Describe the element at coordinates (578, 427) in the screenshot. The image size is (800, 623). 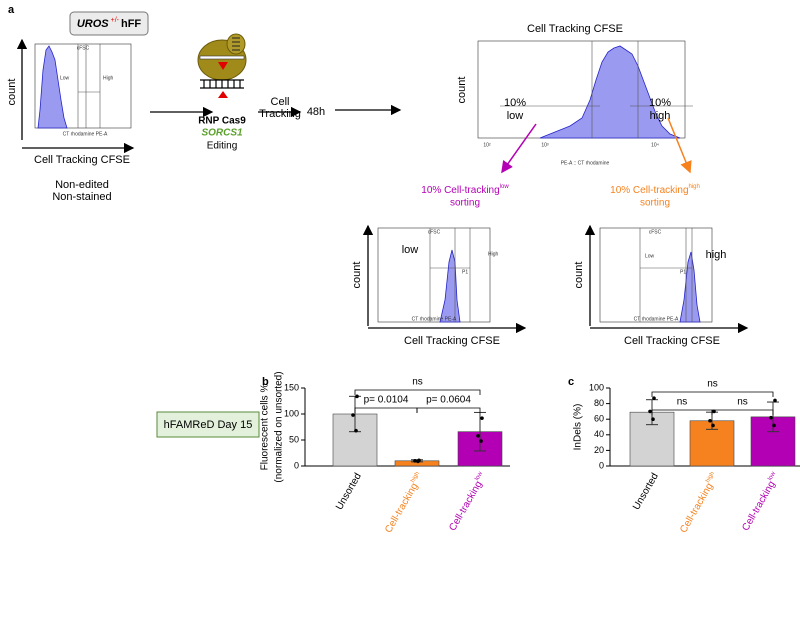
I see `y-label: InDels (%)` at that location.